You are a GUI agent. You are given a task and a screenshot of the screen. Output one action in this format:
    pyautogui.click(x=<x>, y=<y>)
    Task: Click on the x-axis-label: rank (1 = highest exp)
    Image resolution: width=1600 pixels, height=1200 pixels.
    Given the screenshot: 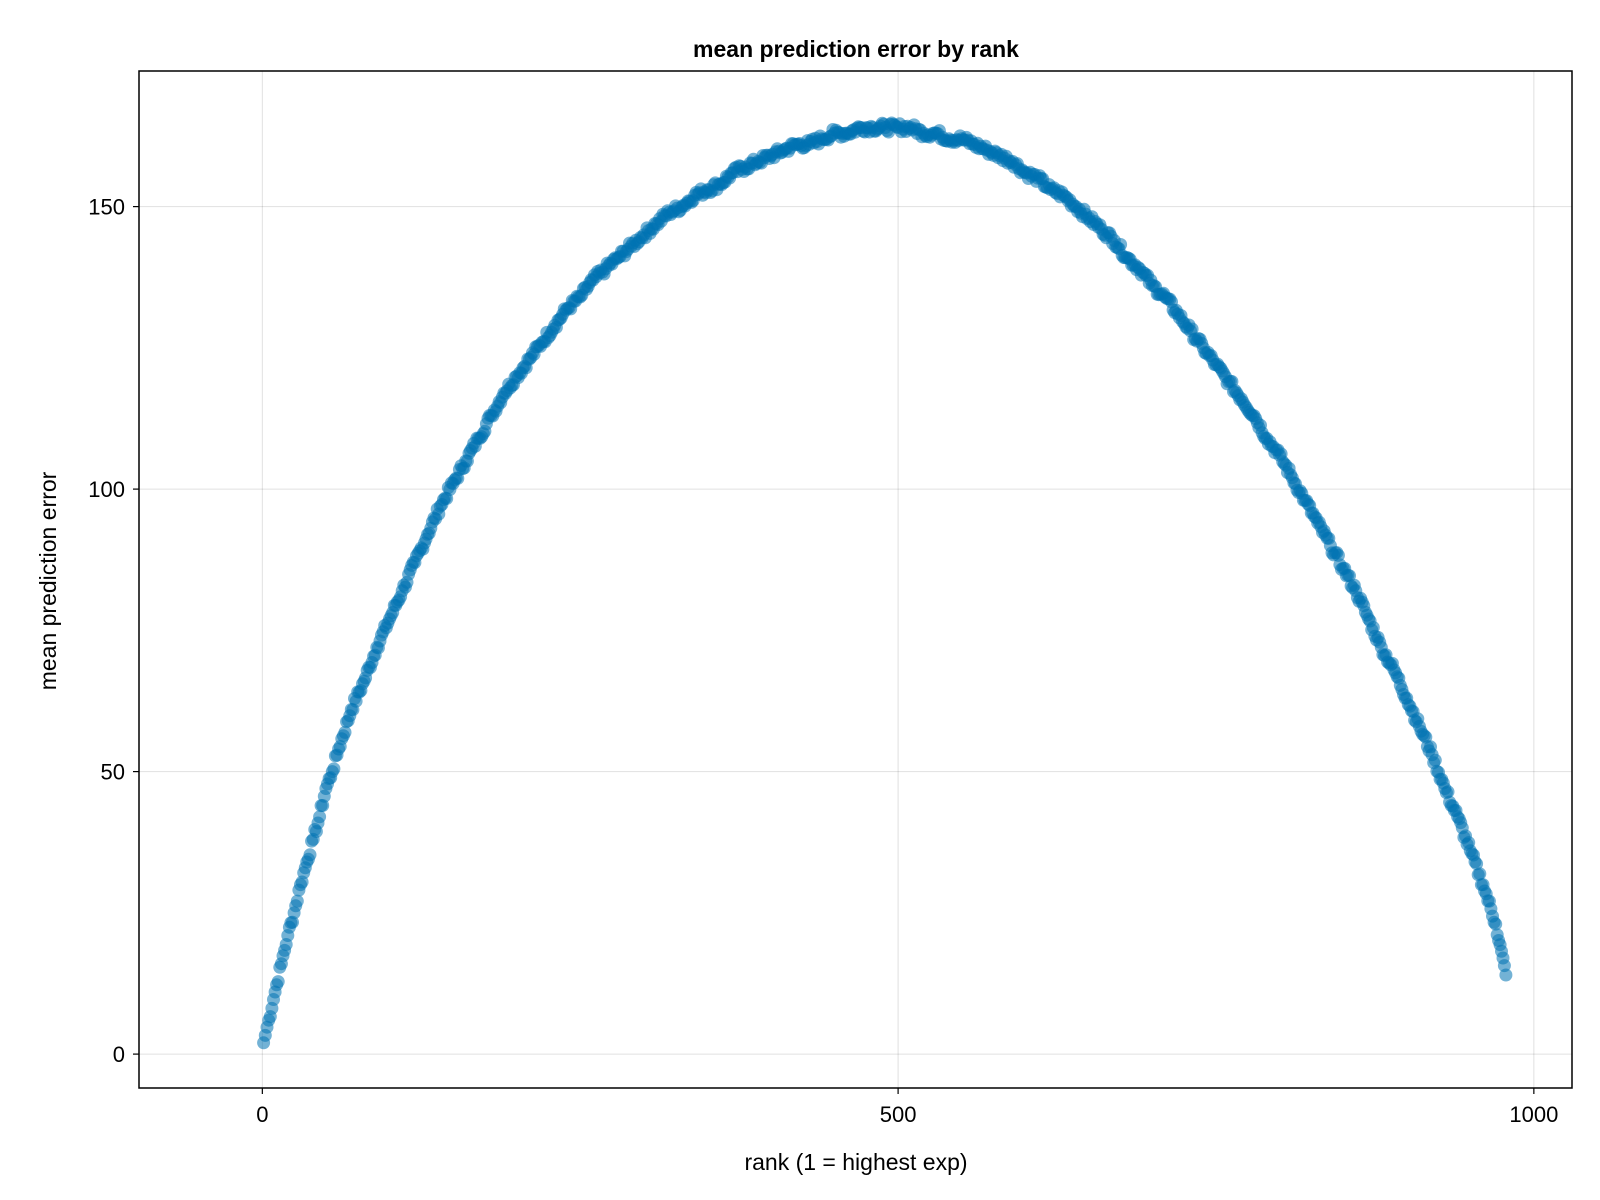 What is the action you would take?
    pyautogui.click(x=855, y=1162)
    